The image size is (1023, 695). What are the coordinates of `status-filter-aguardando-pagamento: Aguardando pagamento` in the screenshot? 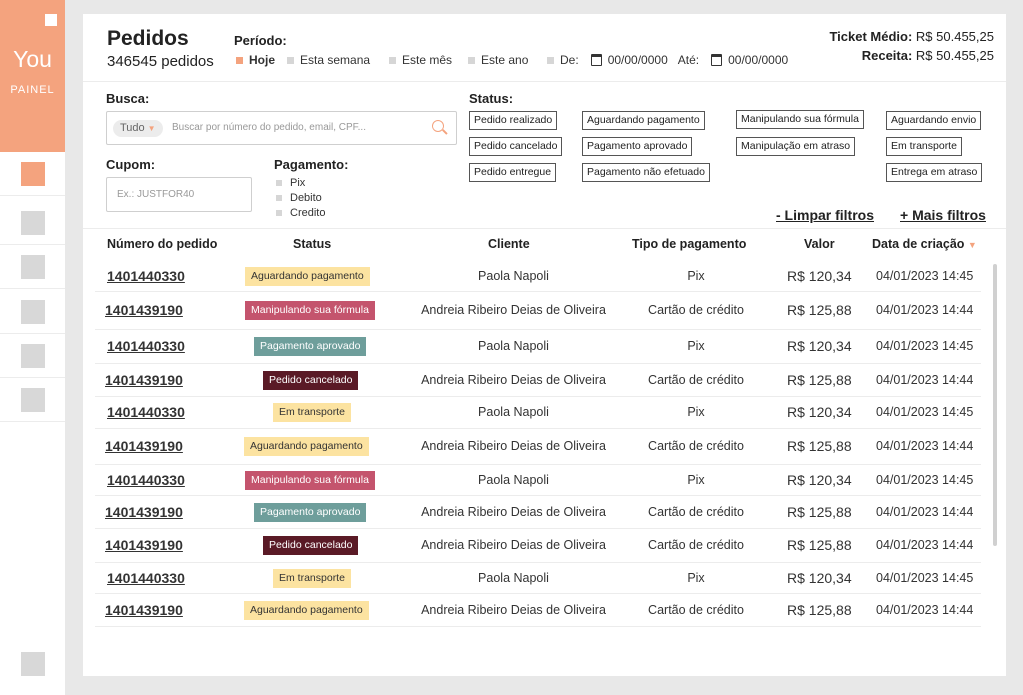 It's located at (643, 120).